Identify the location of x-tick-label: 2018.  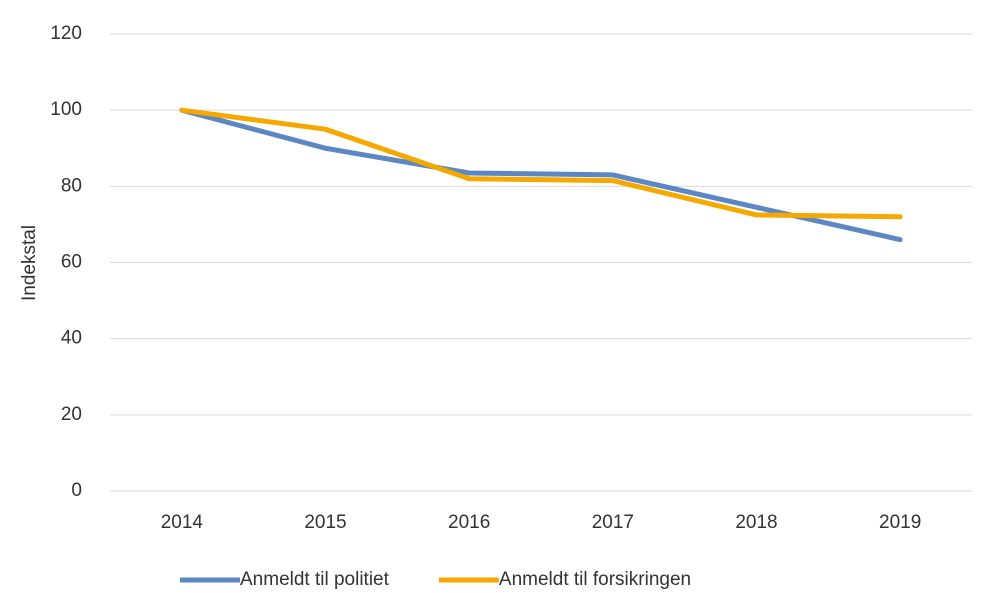
(756, 522).